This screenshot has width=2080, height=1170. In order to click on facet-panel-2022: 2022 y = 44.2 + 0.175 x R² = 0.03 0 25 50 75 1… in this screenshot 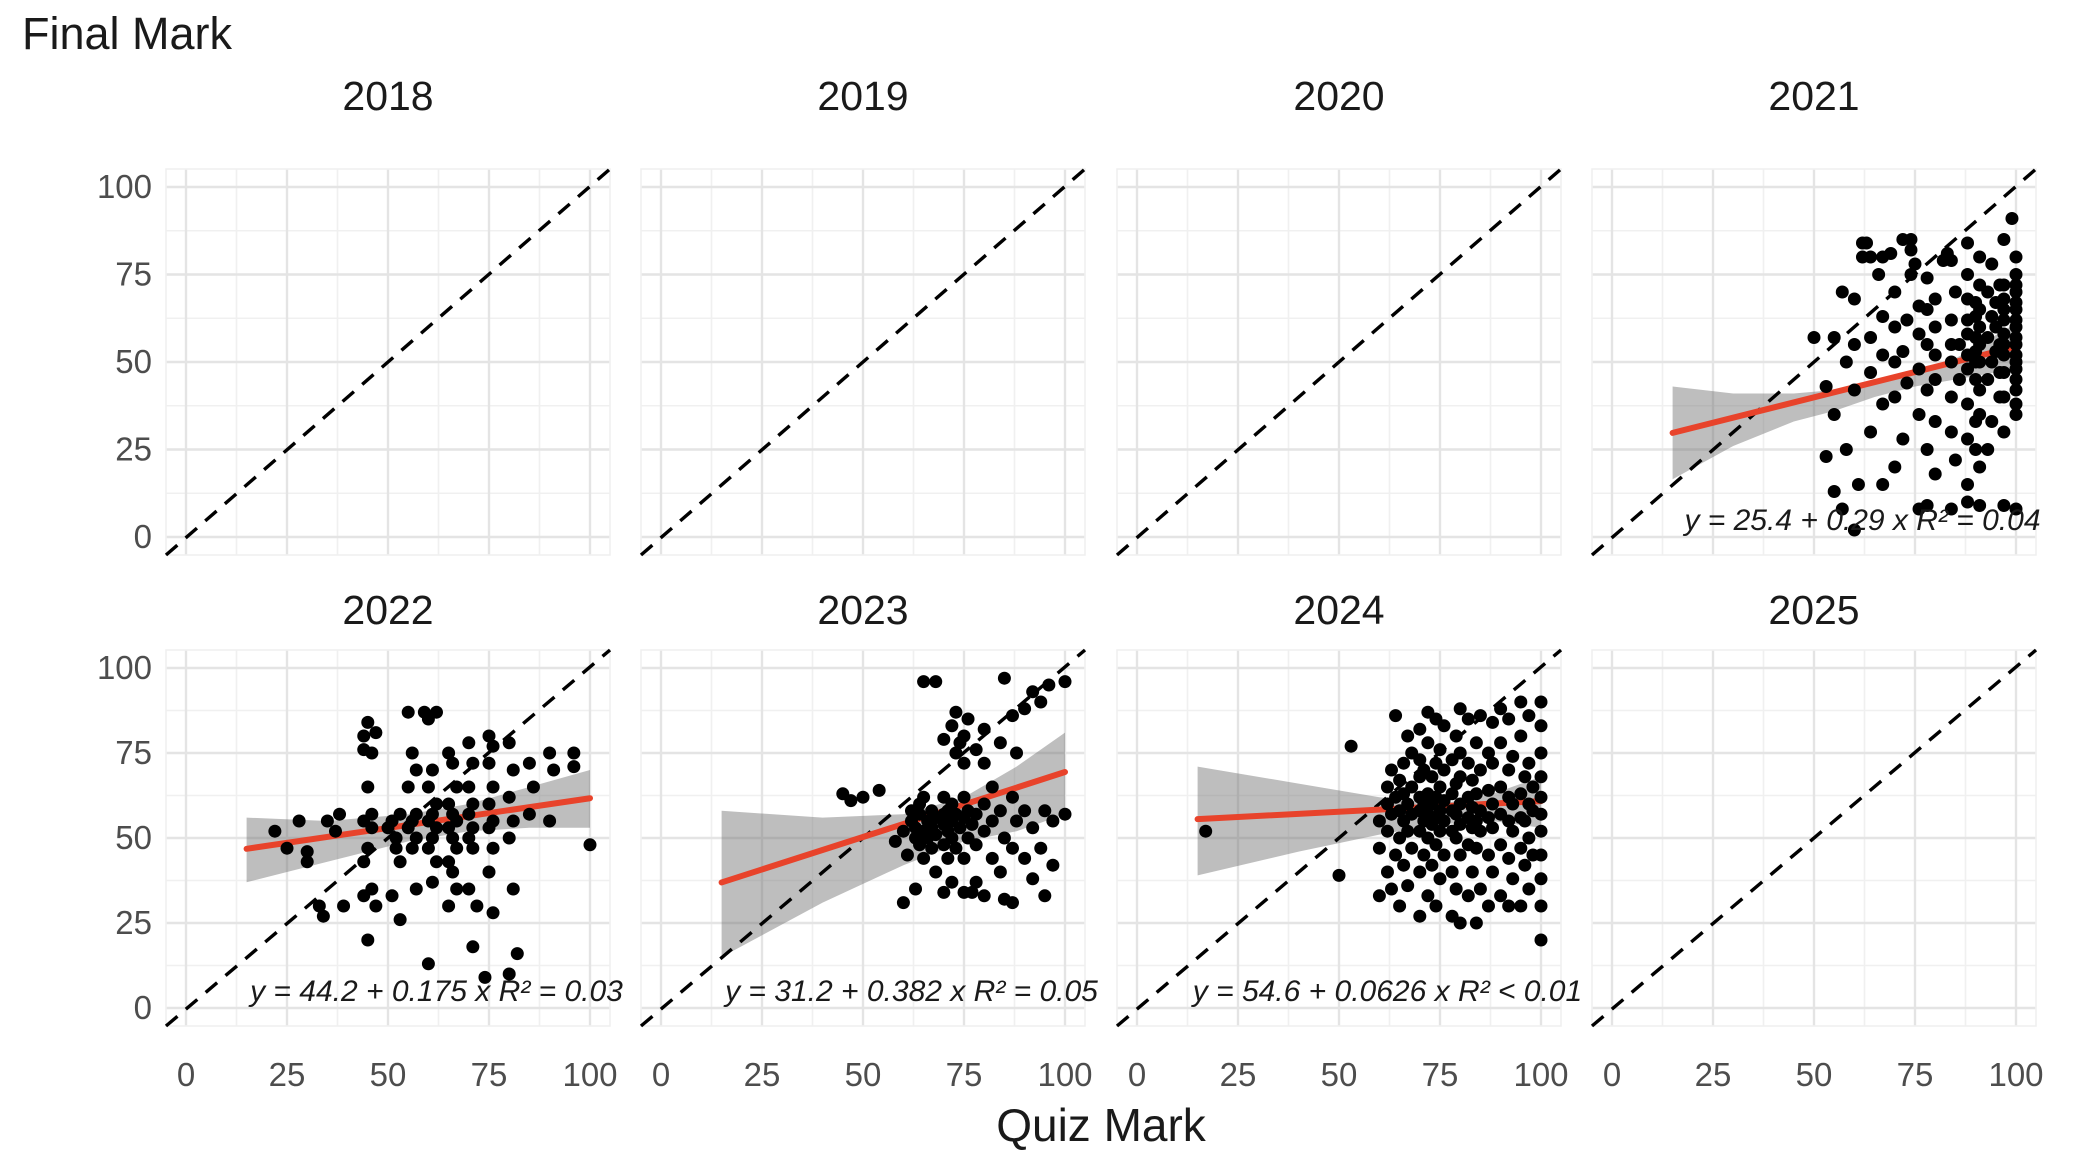, I will do `click(360, 840)`.